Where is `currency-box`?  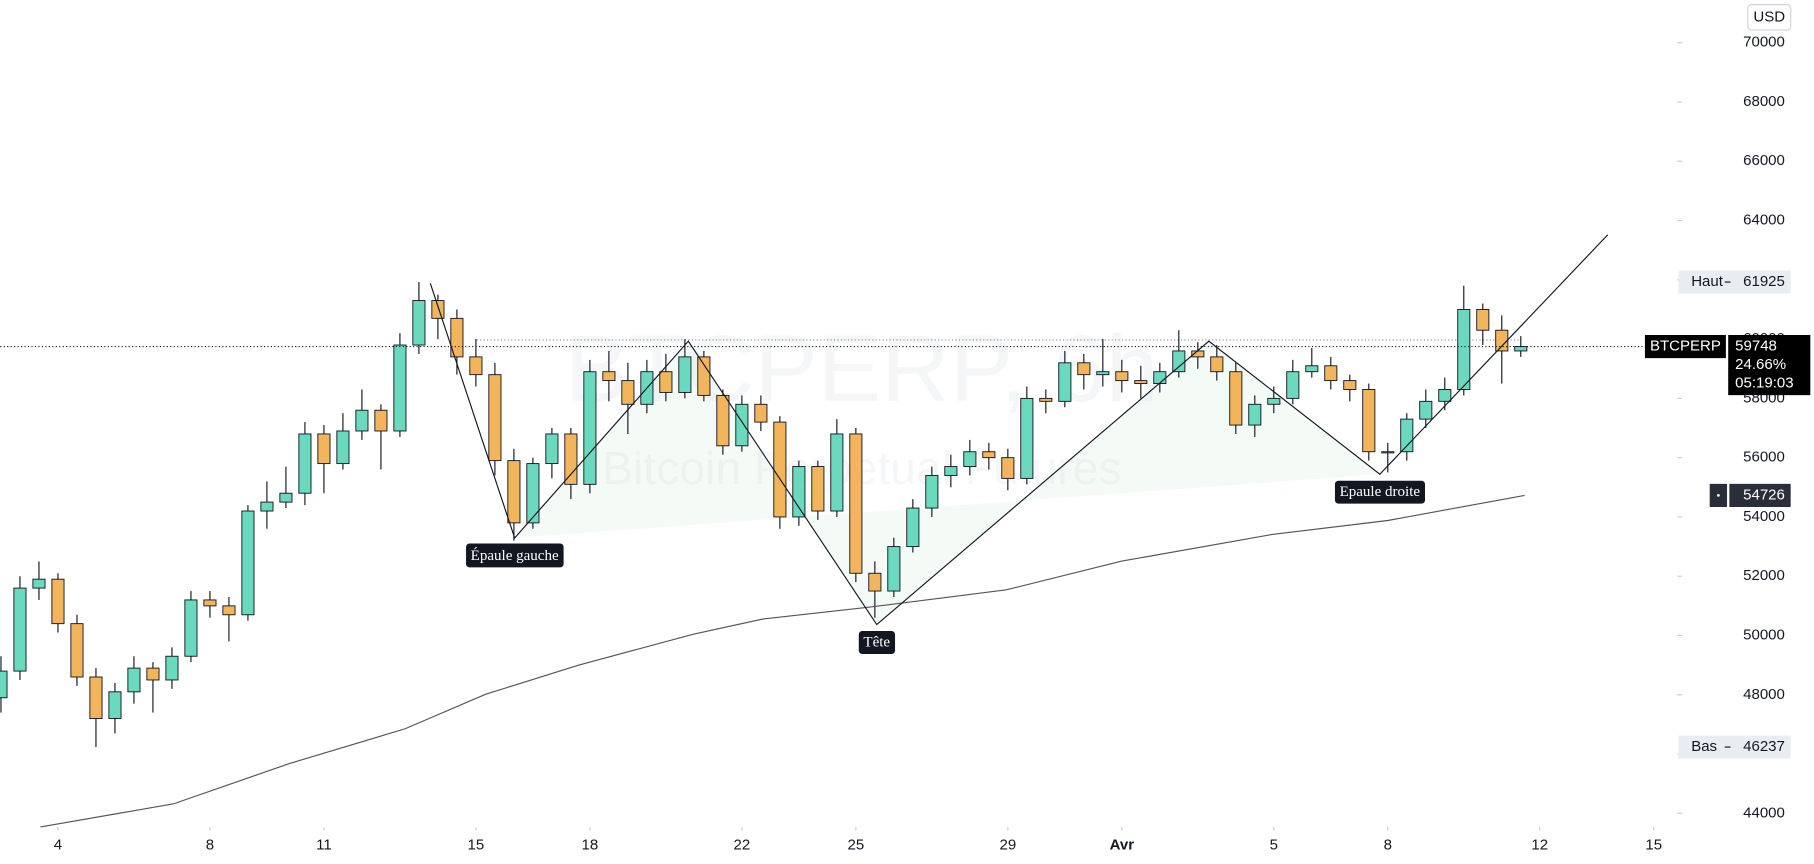 currency-box is located at coordinates (1769, 17).